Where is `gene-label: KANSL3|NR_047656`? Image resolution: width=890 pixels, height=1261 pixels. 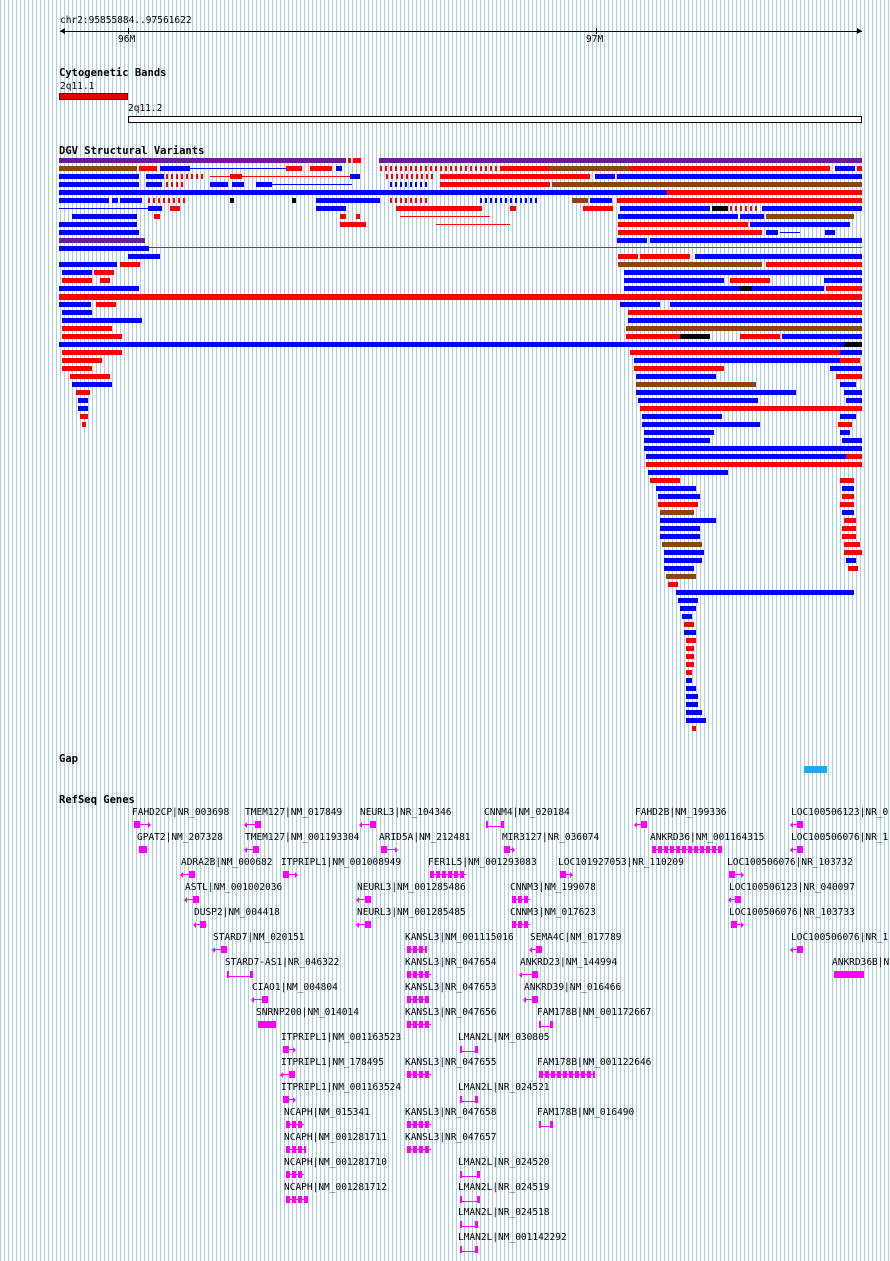 gene-label: KANSL3|NR_047656 is located at coordinates (451, 1012).